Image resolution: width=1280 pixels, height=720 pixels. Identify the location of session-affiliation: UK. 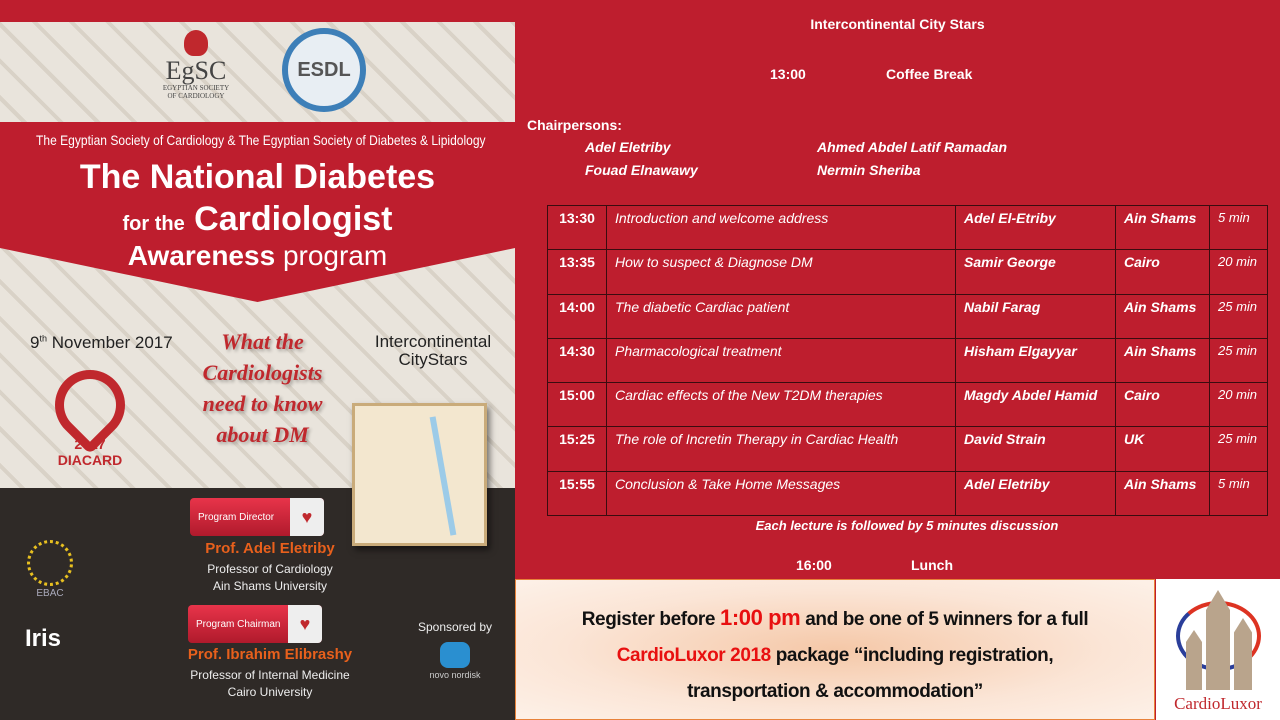
(1162, 449).